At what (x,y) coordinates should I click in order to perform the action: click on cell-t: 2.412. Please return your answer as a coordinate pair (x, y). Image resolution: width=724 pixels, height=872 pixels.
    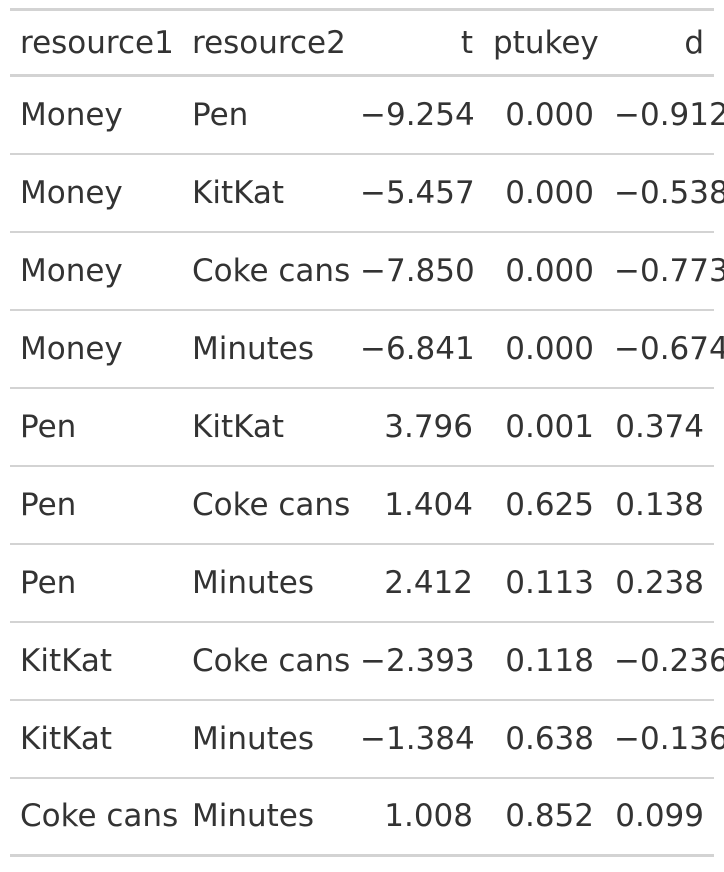
    Looking at the image, I should click on (428, 582).